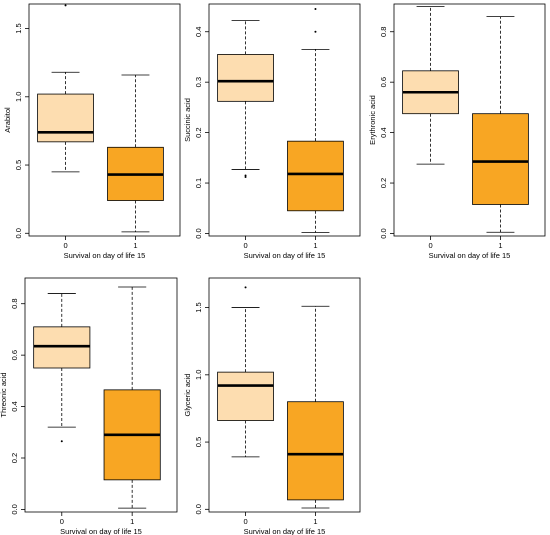 The image size is (550, 535). Describe the element at coordinates (198, 82) in the screenshot. I see `y-tick-label: 0.3` at that location.